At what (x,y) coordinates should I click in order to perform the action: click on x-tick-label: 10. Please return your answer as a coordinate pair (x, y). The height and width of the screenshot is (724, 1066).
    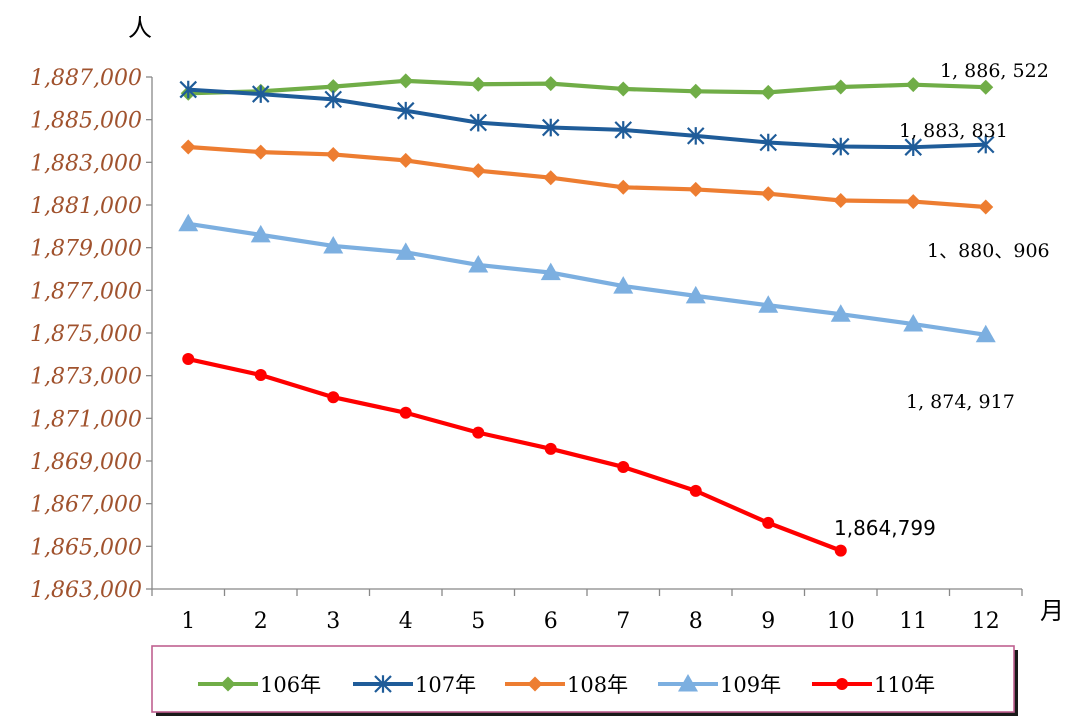
    Looking at the image, I should click on (841, 621).